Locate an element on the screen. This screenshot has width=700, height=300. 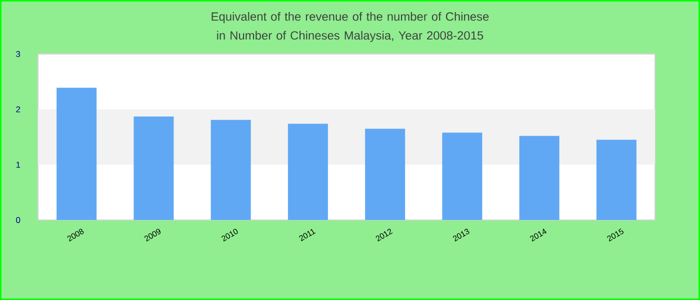
y-tick-label: 1 is located at coordinates (18, 165).